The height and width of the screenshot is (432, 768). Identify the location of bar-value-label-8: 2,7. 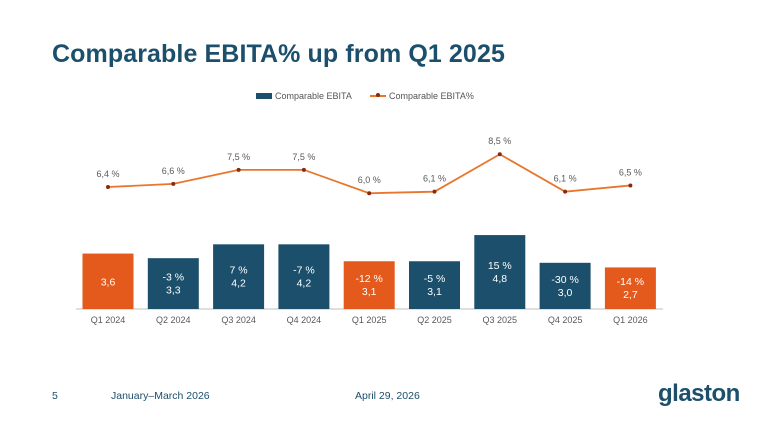
(630, 295).